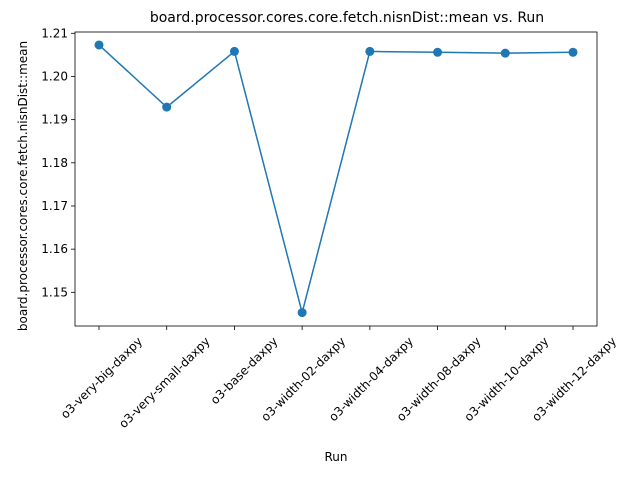 The image size is (640, 480). What do you see at coordinates (54, 206) in the screenshot?
I see `y-tick-label: 1.17` at bounding box center [54, 206].